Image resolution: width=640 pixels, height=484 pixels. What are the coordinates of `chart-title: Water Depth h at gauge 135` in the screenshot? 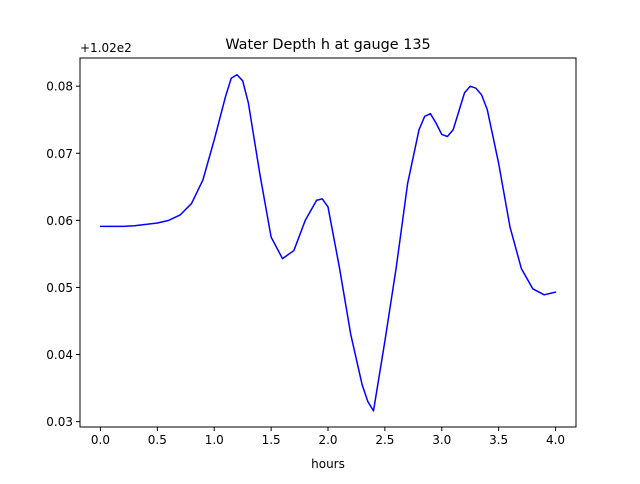 It's located at (327, 45).